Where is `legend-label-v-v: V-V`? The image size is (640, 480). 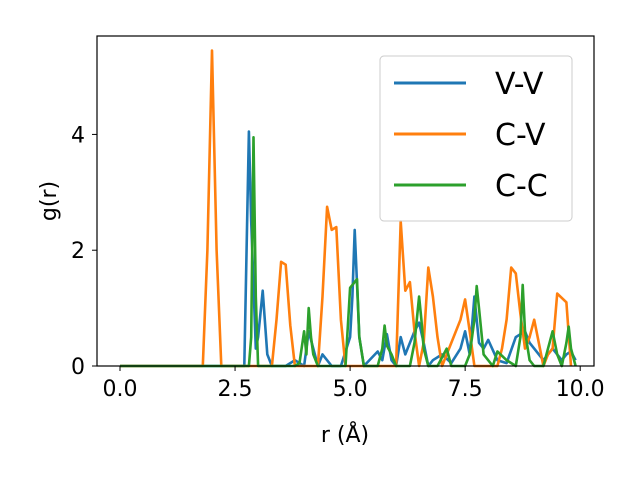
legend-label-v-v: V-V is located at coordinates (519, 84).